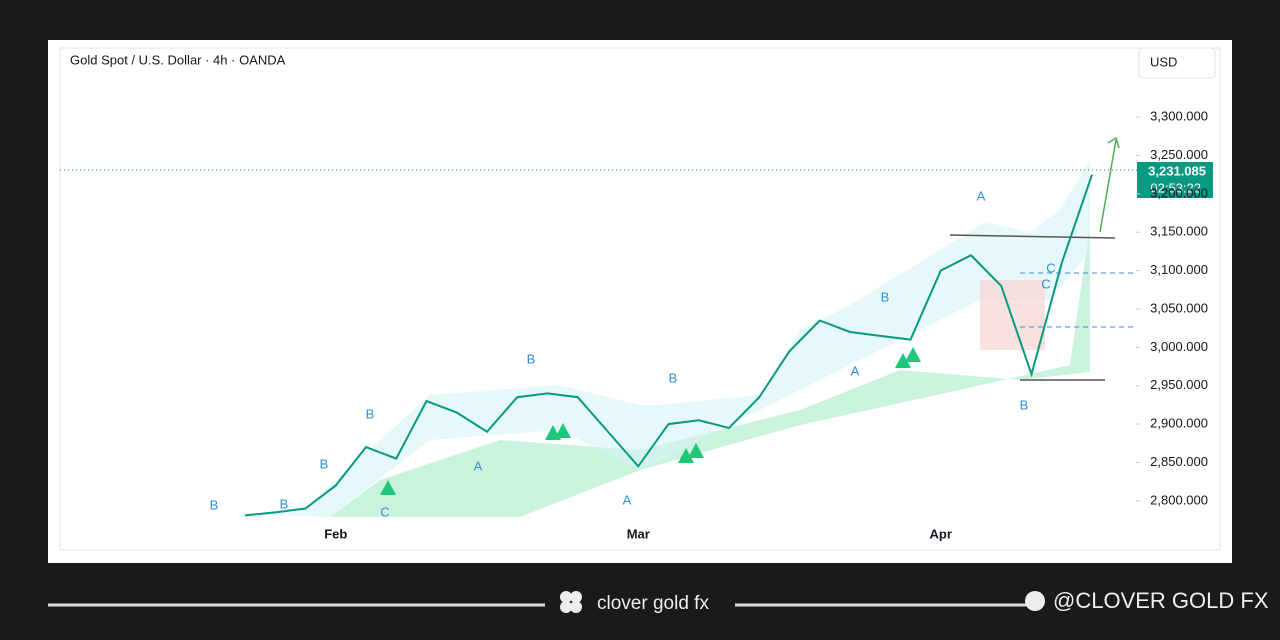 This screenshot has height=640, width=1280. I want to click on zone, so click(1012, 315).